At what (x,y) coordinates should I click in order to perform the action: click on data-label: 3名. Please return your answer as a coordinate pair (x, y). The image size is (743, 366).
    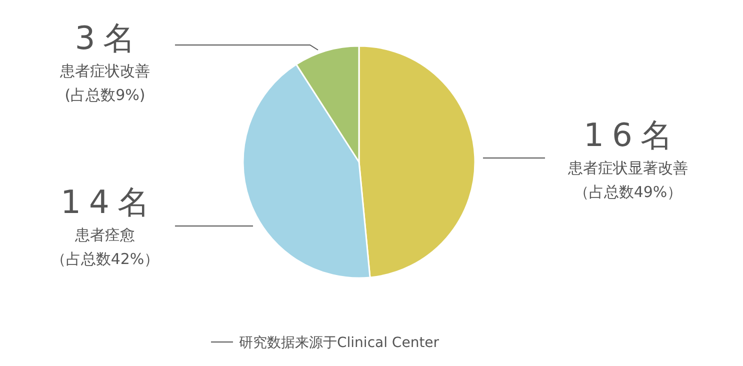
    Looking at the image, I should click on (109, 38).